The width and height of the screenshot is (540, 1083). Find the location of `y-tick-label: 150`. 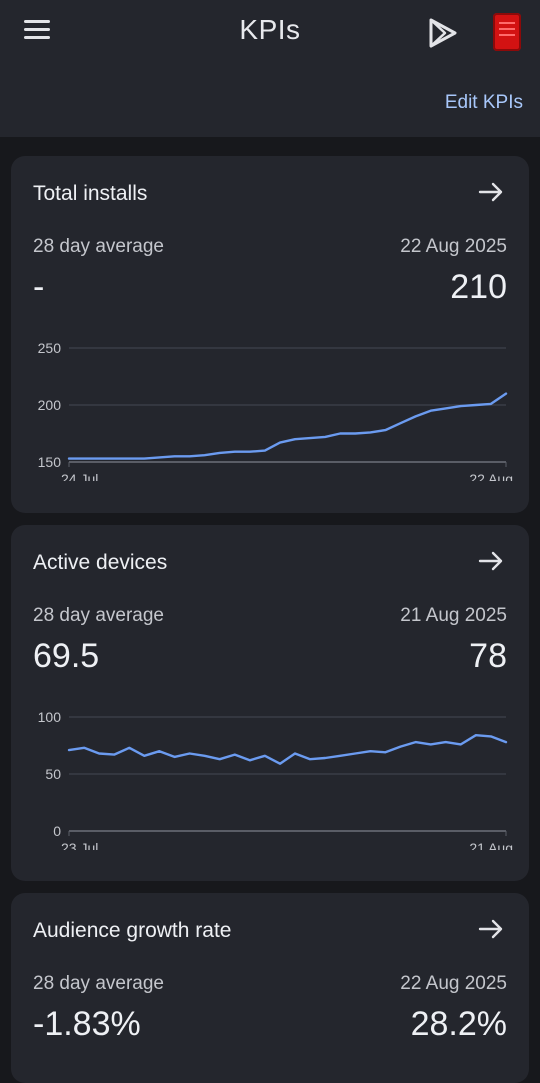

y-tick-label: 150 is located at coordinates (50, 462).